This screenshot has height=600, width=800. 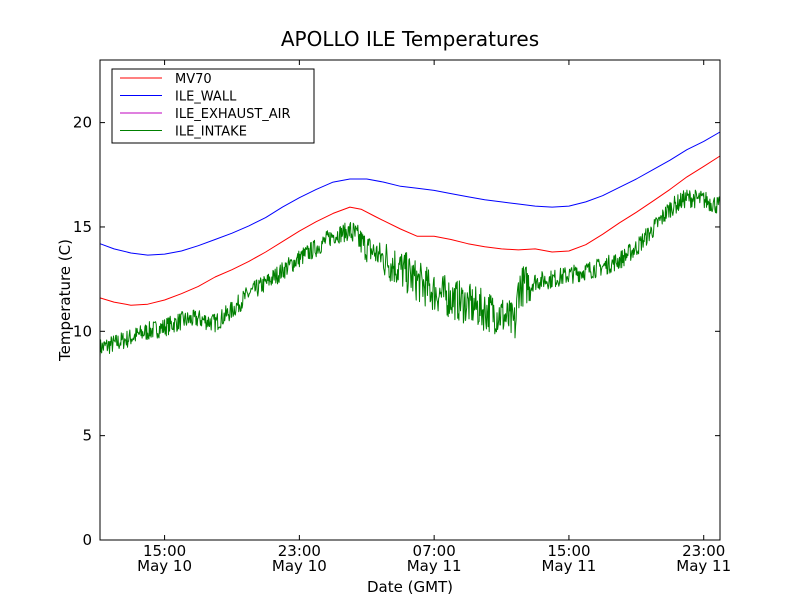 I want to click on y-axis-label: Temperature (C), so click(x=65, y=300).